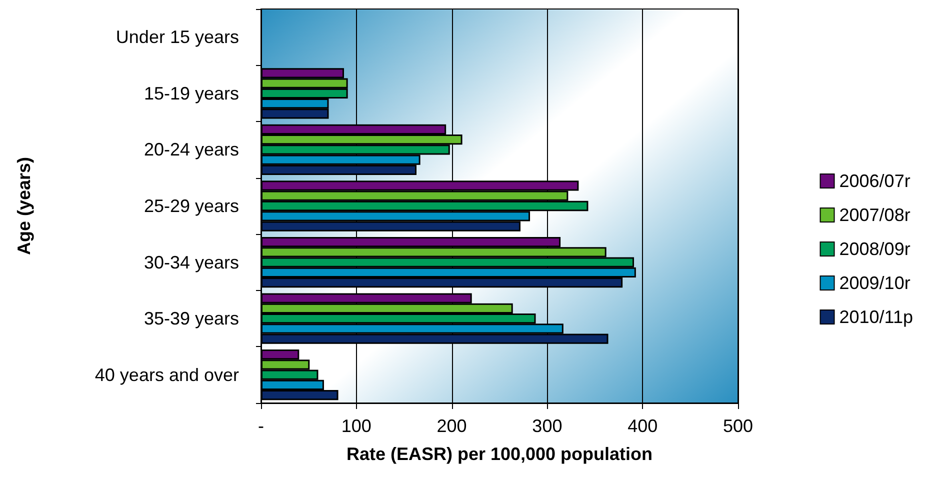 This screenshot has height=498, width=926. What do you see at coordinates (874, 283) in the screenshot?
I see `legend-label: 2009/10r` at bounding box center [874, 283].